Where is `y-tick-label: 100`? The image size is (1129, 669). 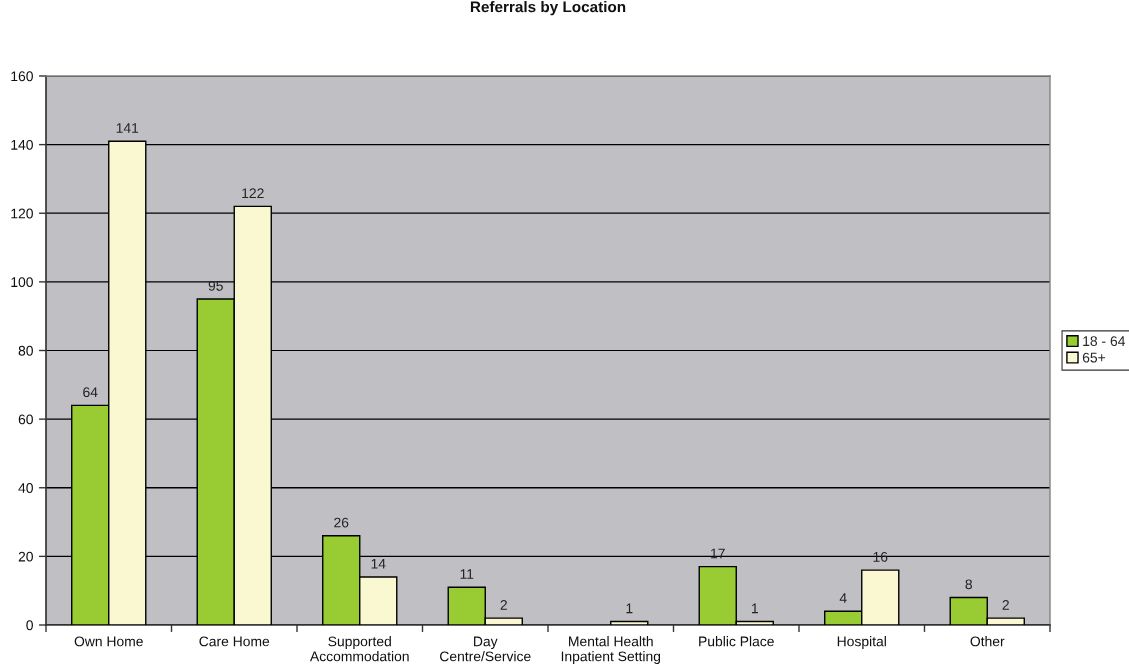 y-tick-label: 100 is located at coordinates (22, 282).